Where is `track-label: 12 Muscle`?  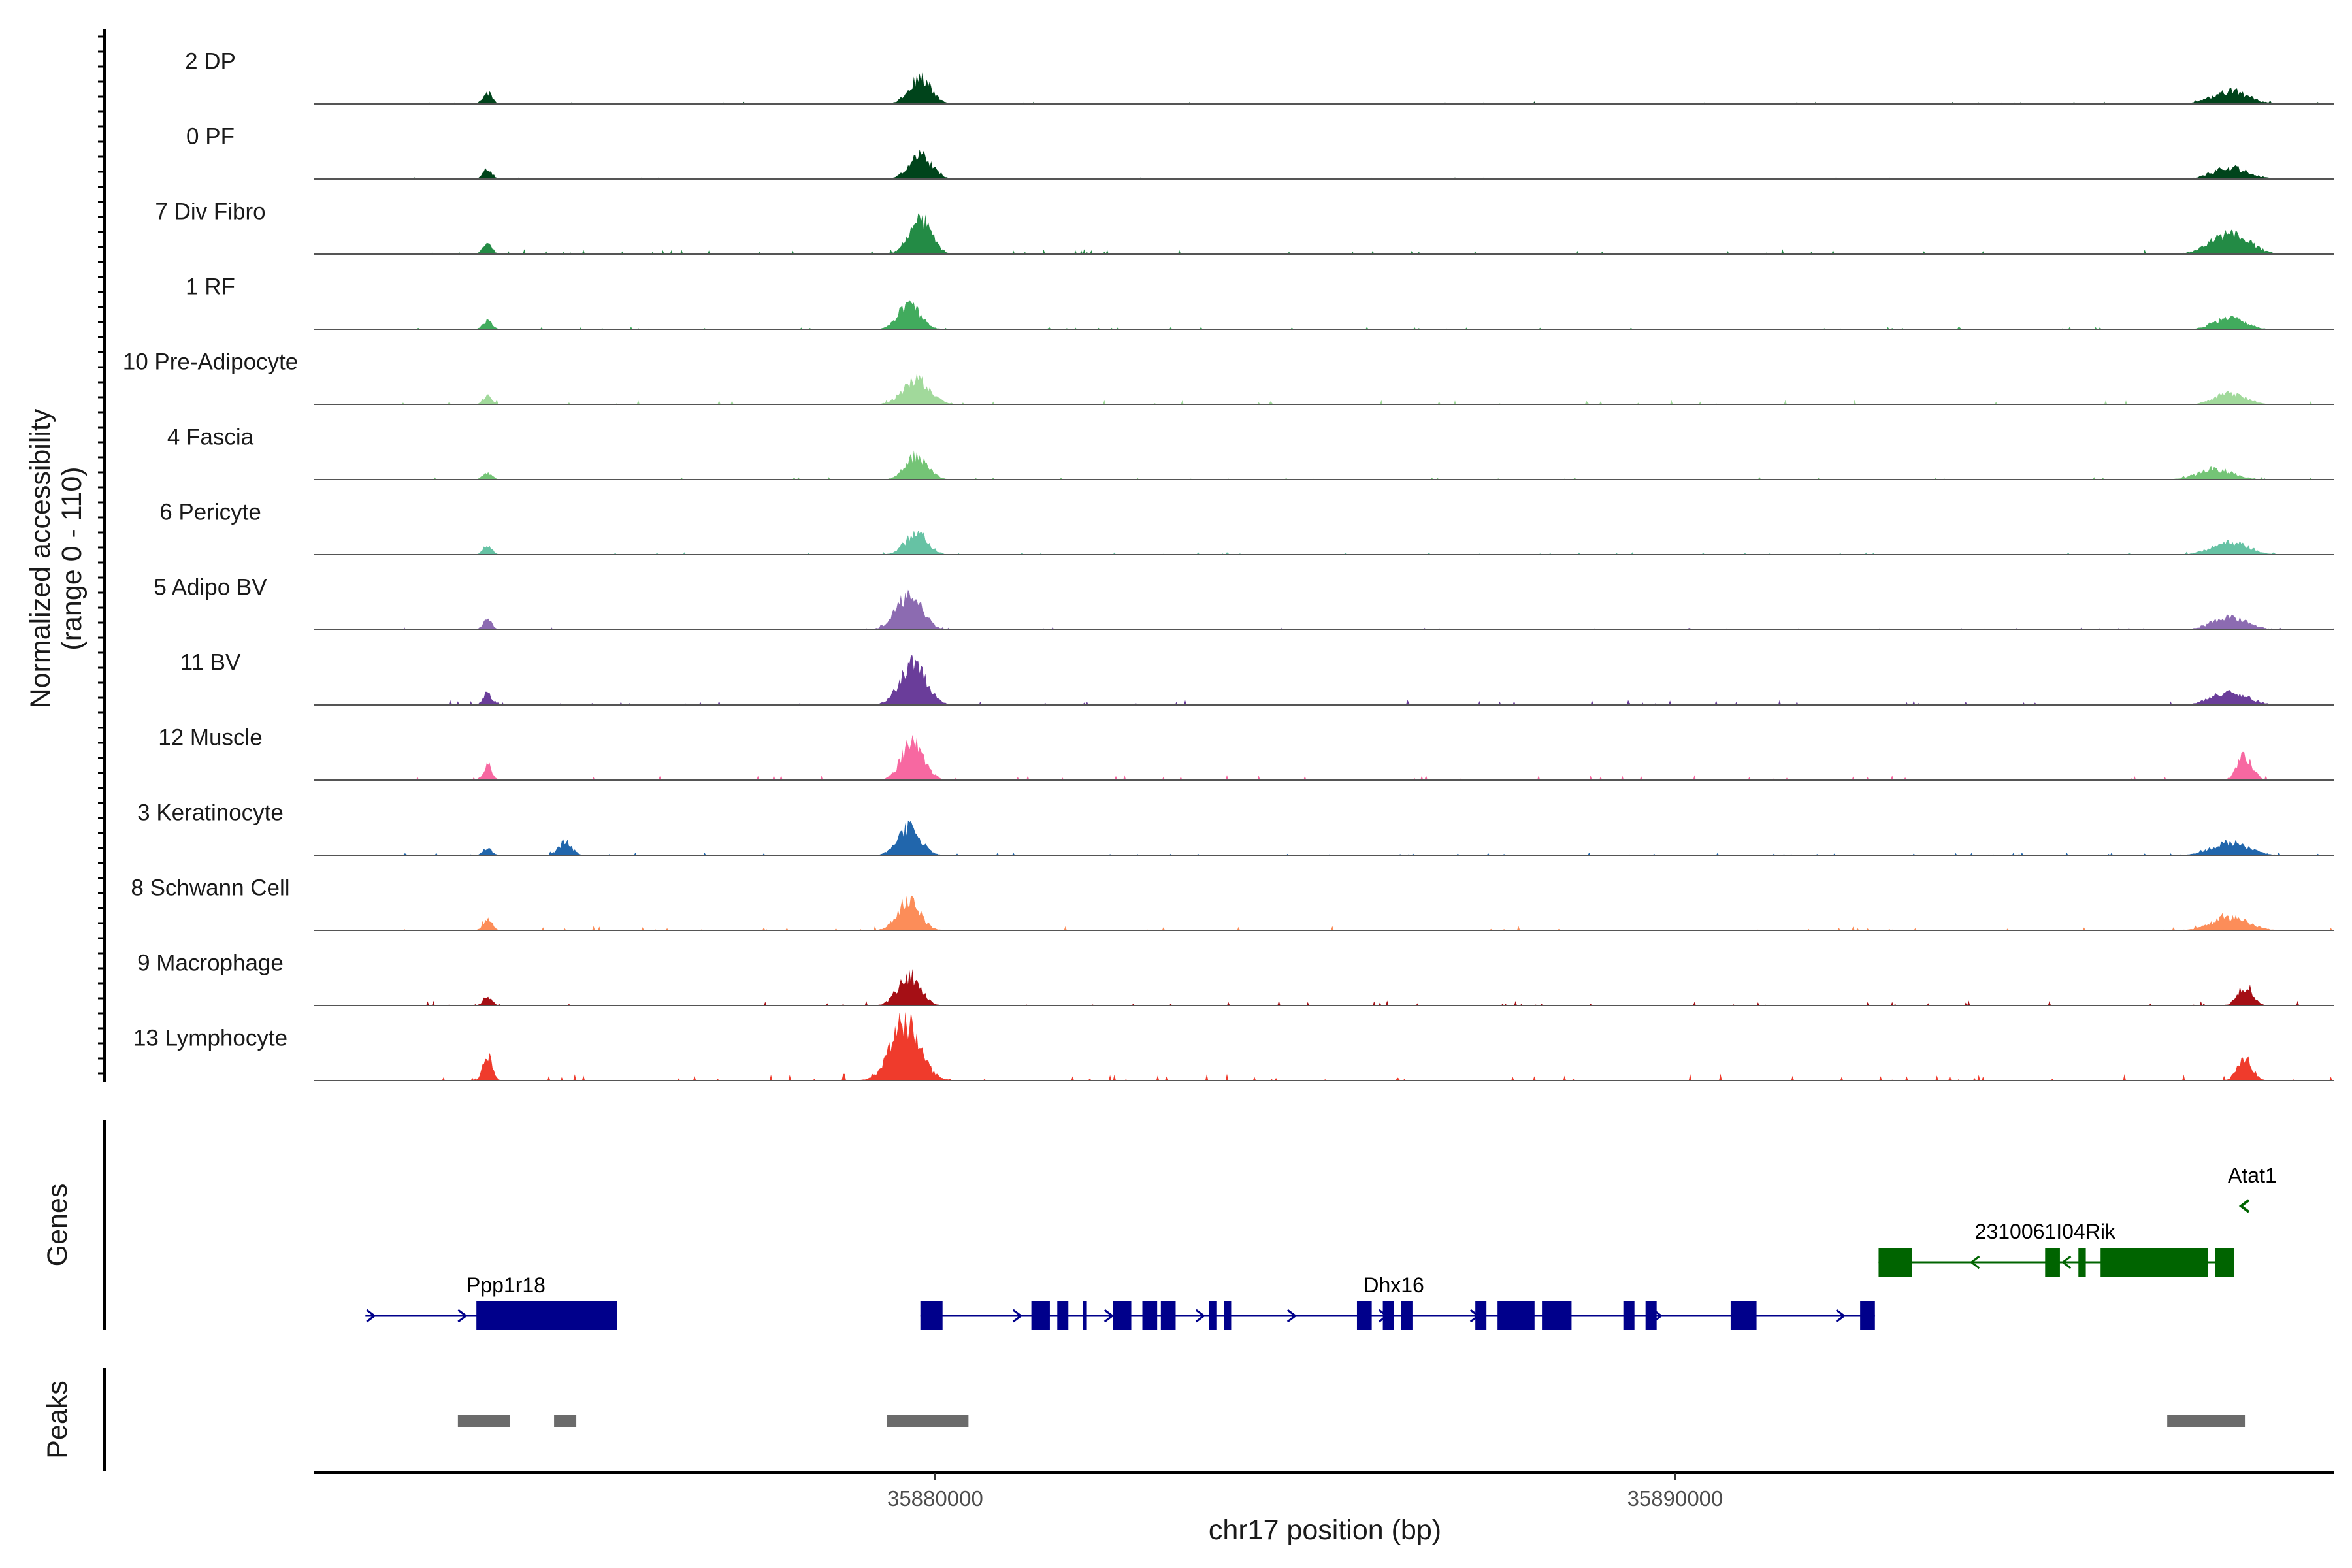 track-label: 12 Muscle is located at coordinates (210, 738).